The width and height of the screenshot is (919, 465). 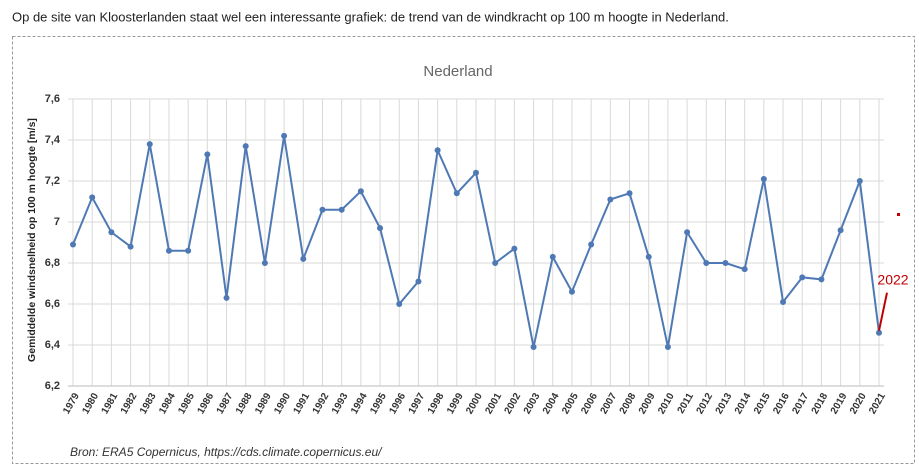 What do you see at coordinates (839, 403) in the screenshot?
I see `x-tick-label: 2019` at bounding box center [839, 403].